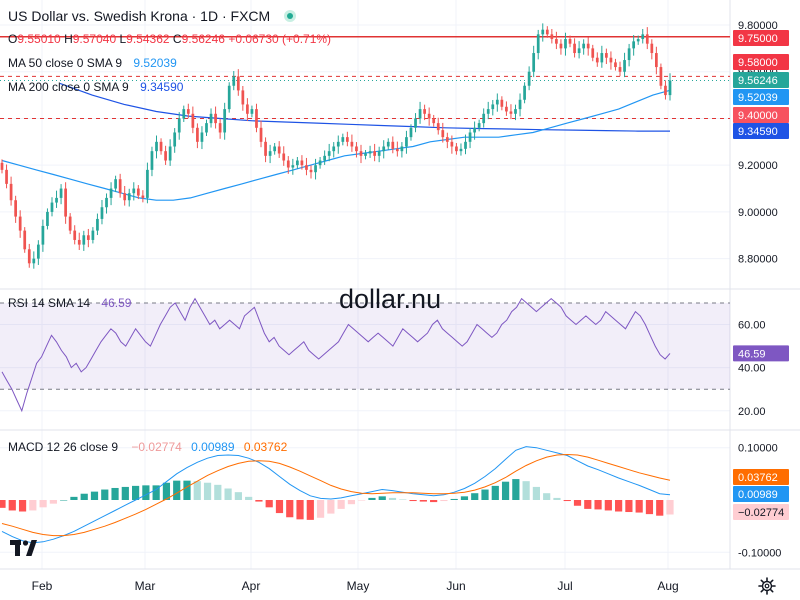  Describe the element at coordinates (761, 38) in the screenshot. I see `price-badge-resistance-0: 9.75000` at that location.